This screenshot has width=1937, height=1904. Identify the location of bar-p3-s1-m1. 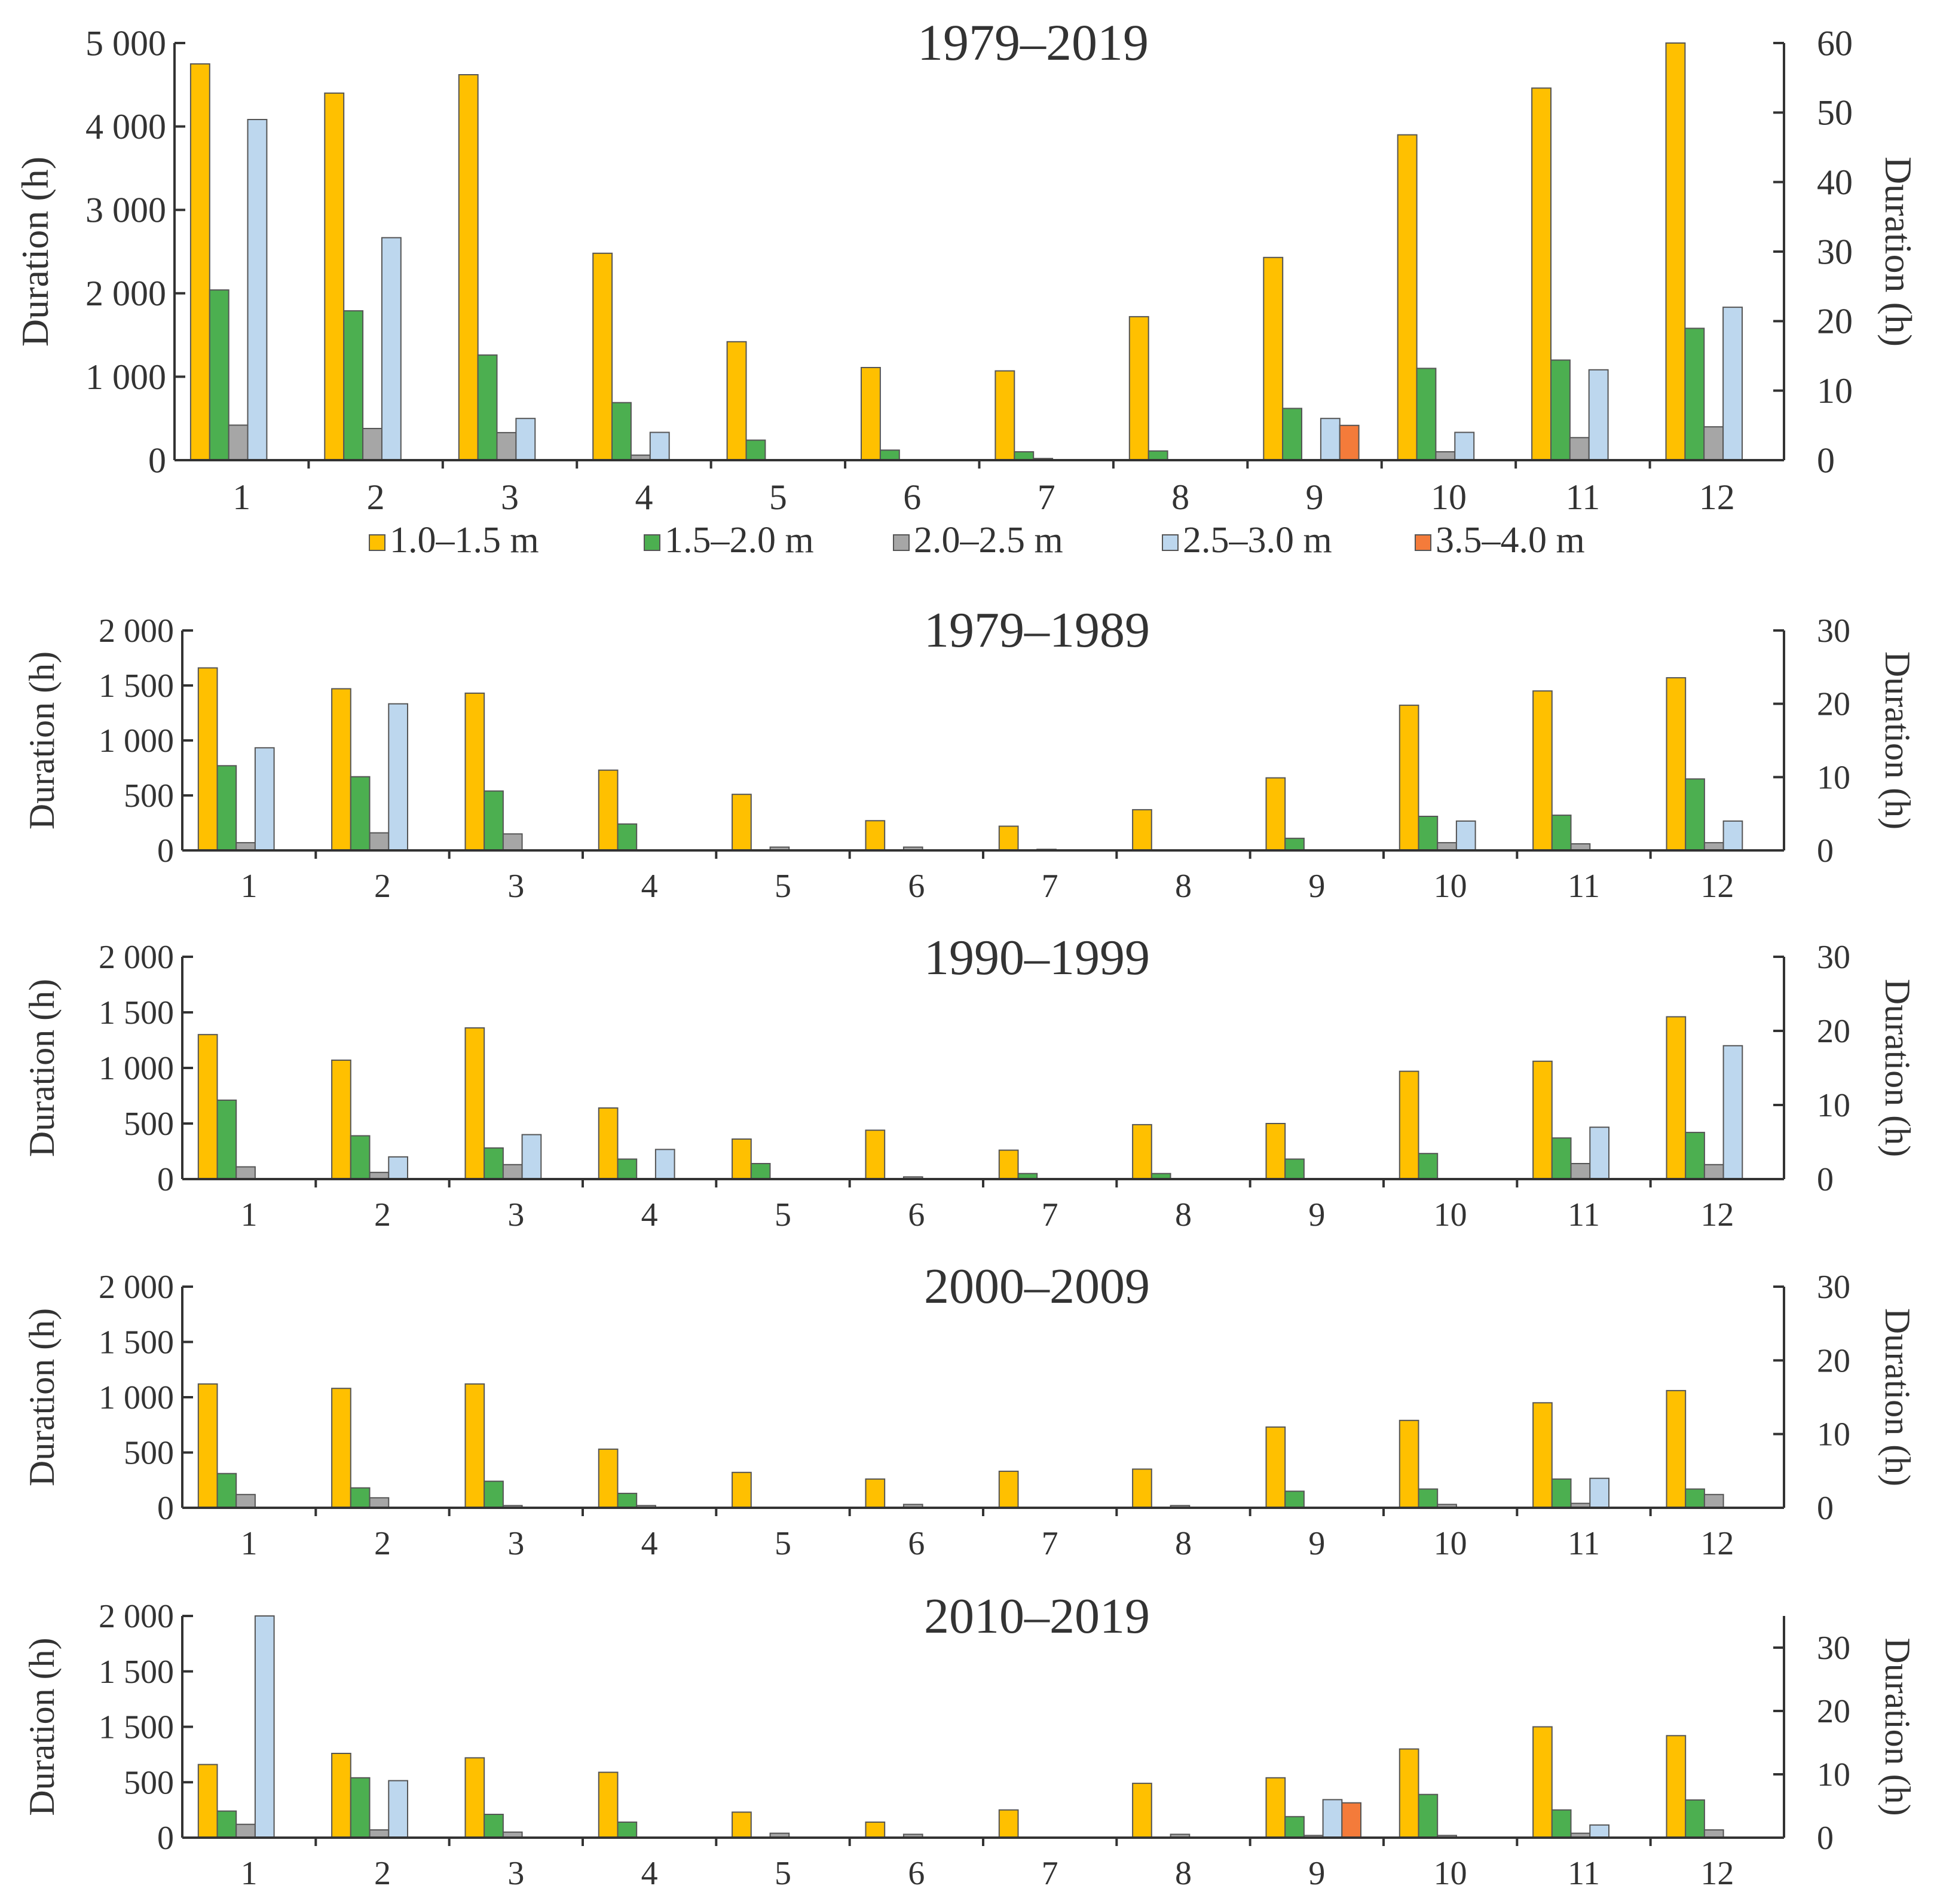
(208, 1107).